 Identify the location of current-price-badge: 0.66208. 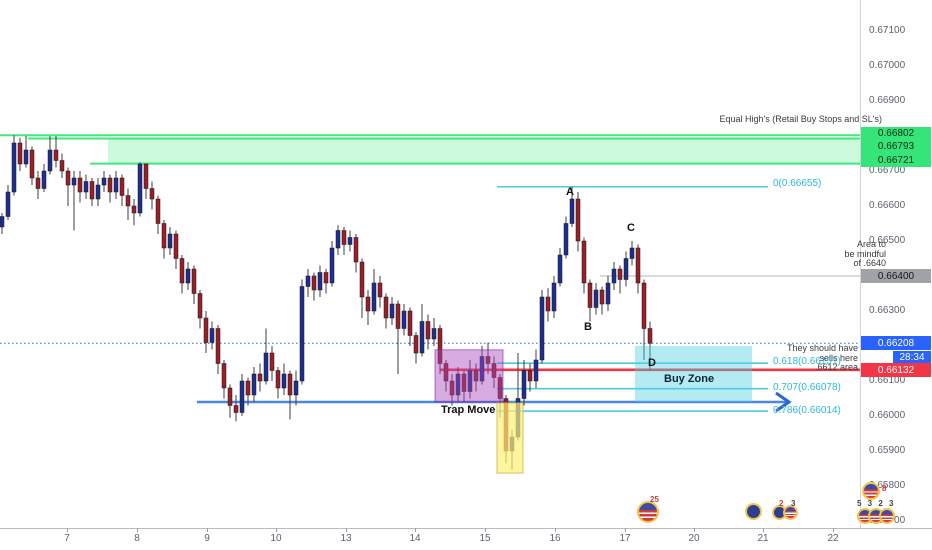
(896, 343).